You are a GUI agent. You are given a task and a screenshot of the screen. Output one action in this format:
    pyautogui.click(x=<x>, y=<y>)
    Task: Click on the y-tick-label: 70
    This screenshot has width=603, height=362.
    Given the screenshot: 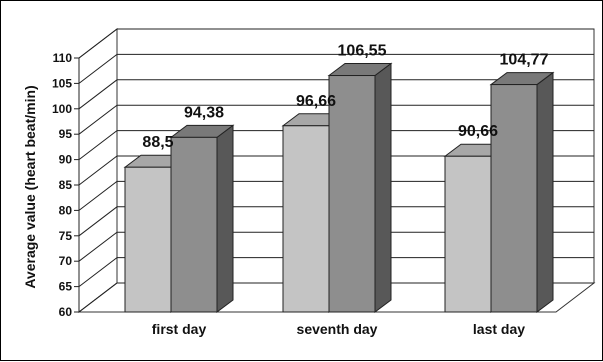 What is the action you would take?
    pyautogui.click(x=66, y=261)
    